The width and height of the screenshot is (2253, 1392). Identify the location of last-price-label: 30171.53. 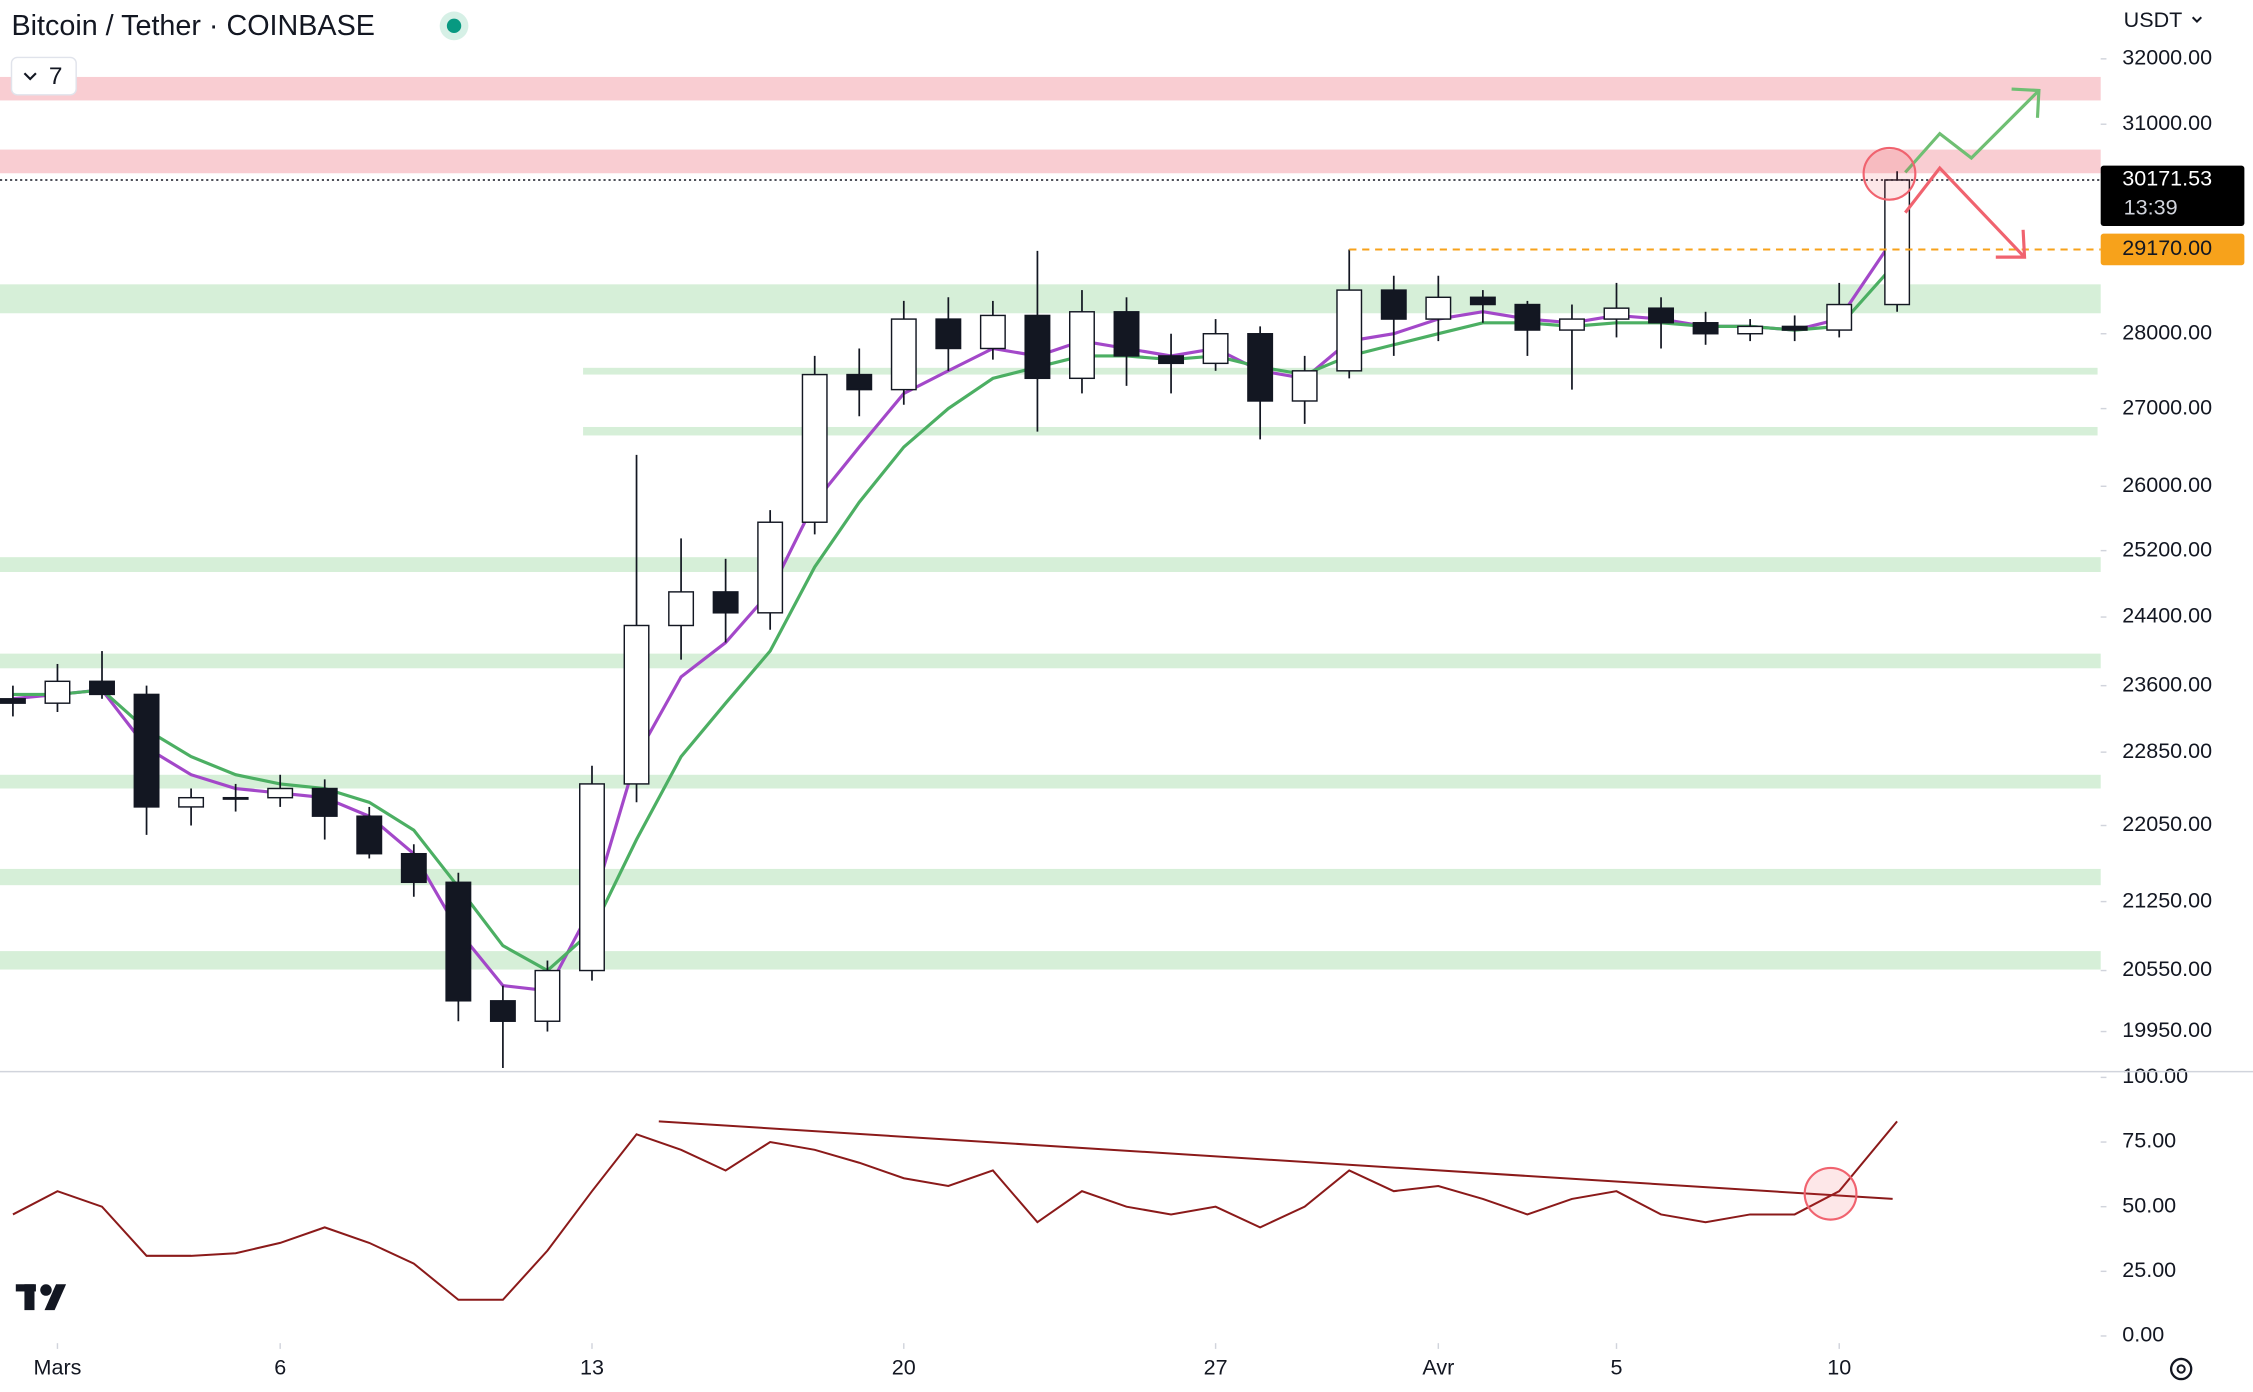
(2167, 178).